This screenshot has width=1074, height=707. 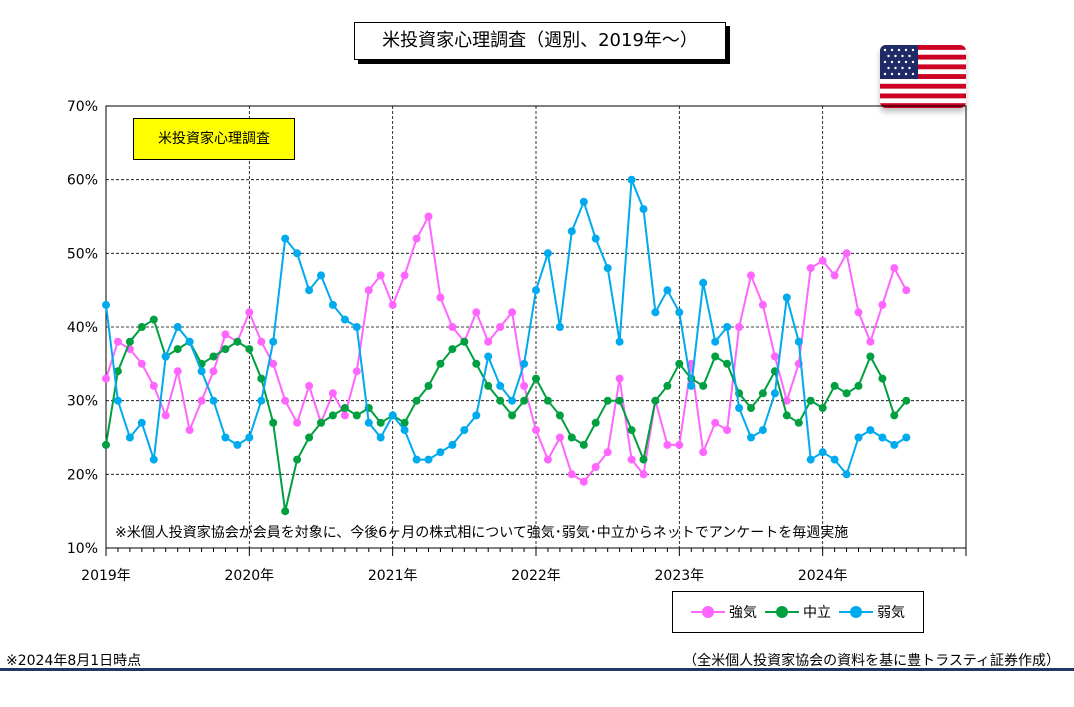 What do you see at coordinates (82, 254) in the screenshot?
I see `y-tick-label: 50%` at bounding box center [82, 254].